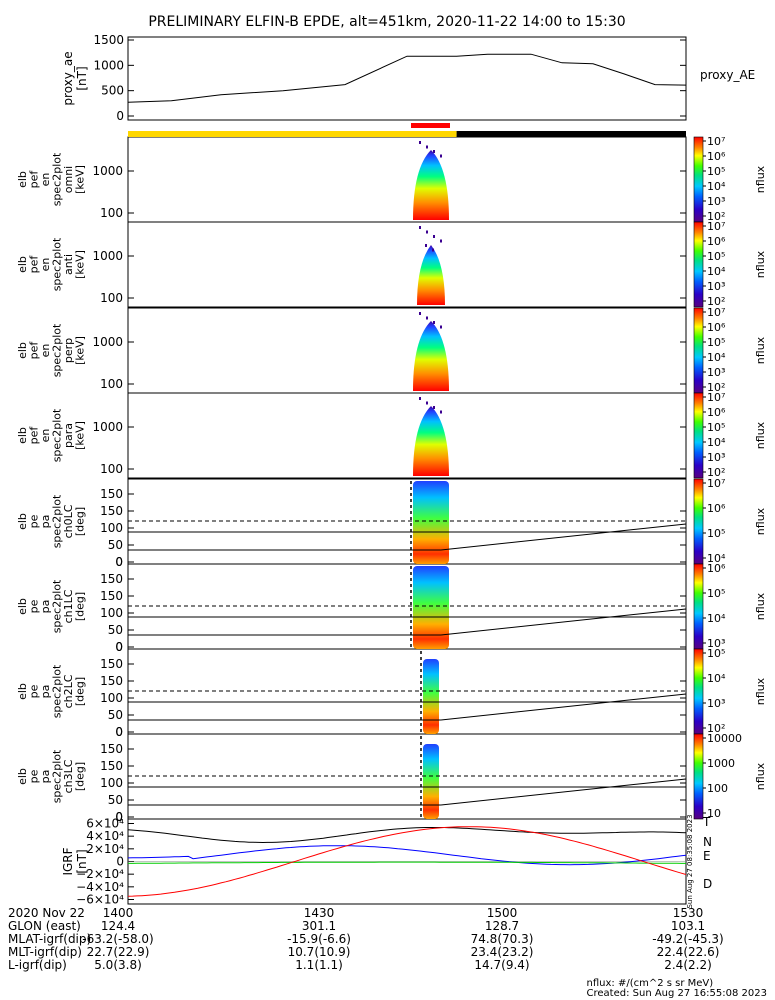 Image resolution: width=775 pixels, height=1000 pixels. I want to click on footer-value: 23.4(23.2), so click(502, 952).